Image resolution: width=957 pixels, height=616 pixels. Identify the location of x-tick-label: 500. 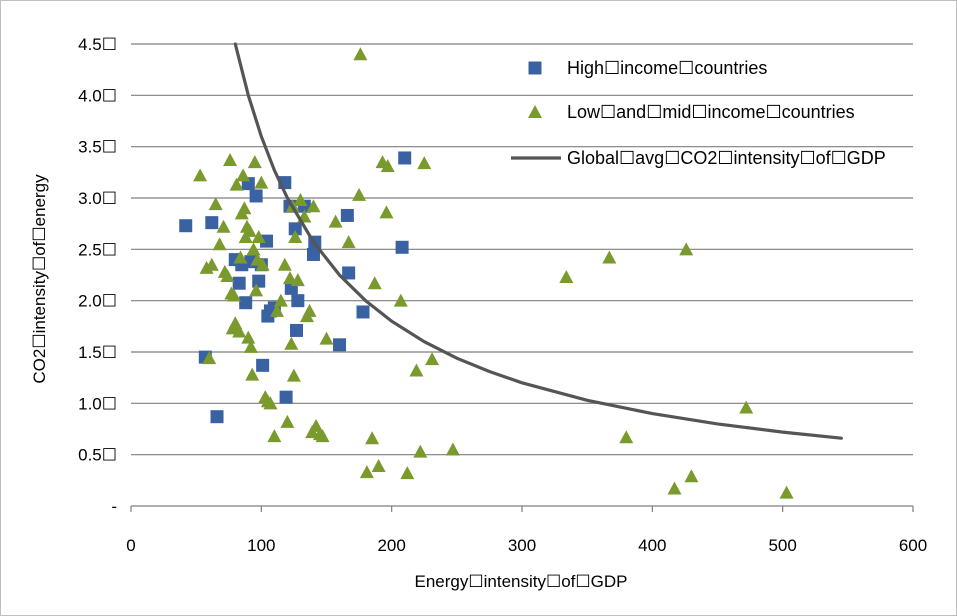
(782, 545).